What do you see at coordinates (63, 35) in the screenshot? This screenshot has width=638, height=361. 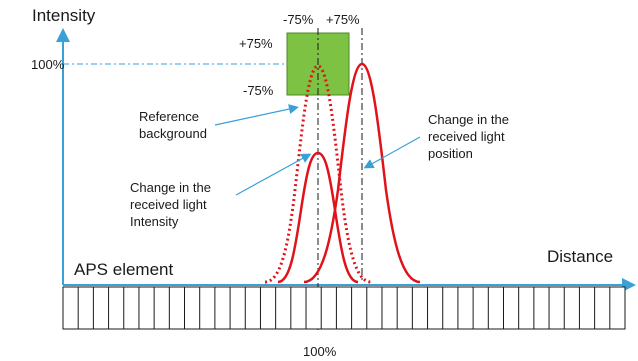 I see `y-axis-arrowhead` at bounding box center [63, 35].